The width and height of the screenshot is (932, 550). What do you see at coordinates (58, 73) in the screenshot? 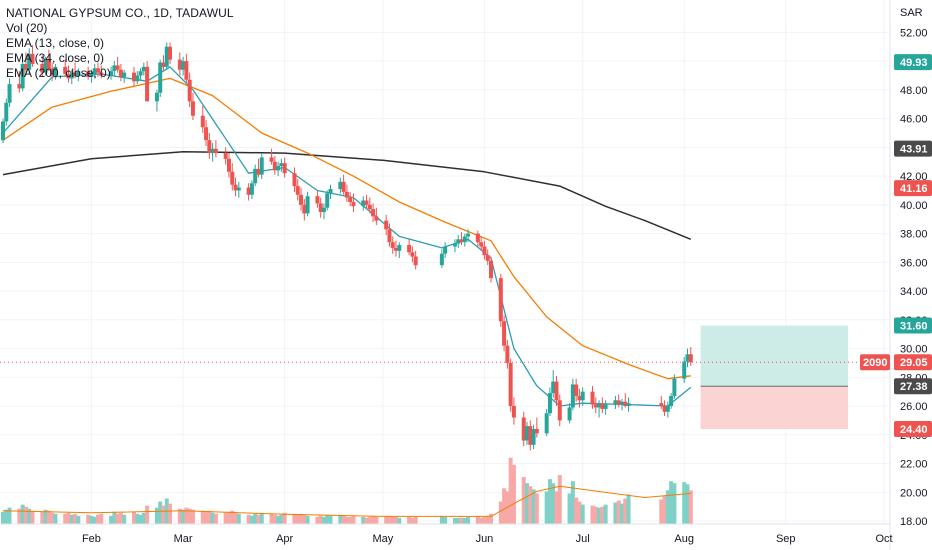
I see `legend-ema200: EMA (200, close, 0)` at bounding box center [58, 73].